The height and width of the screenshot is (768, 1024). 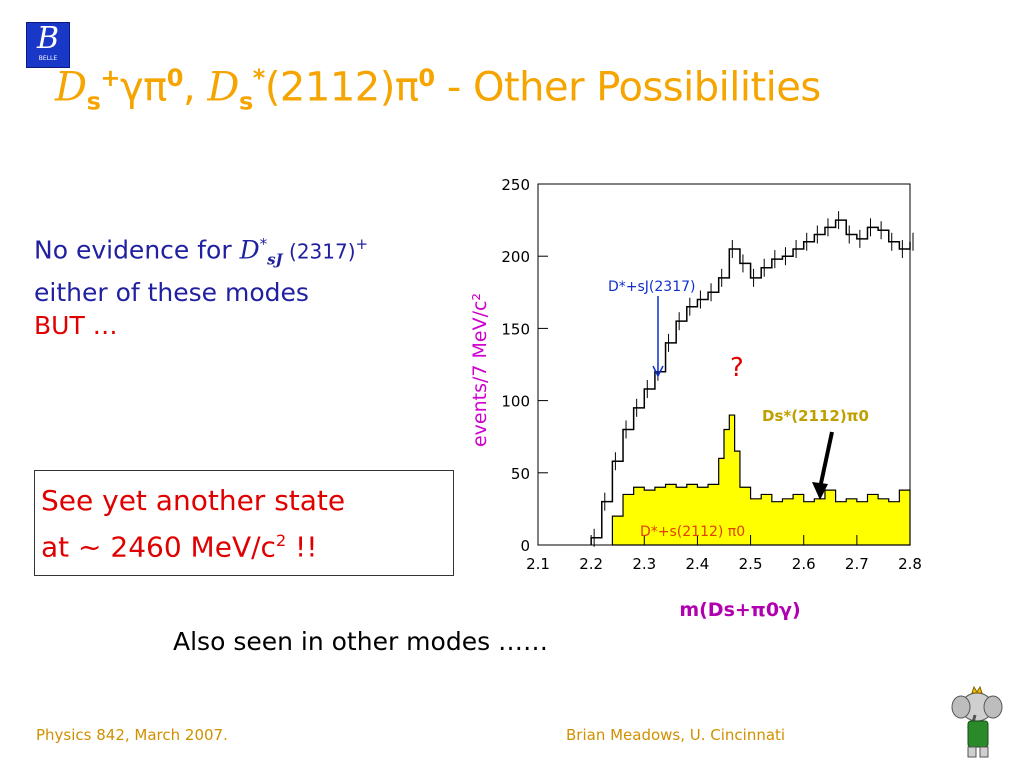 I want to click on title-comma: ,, so click(x=195, y=87).